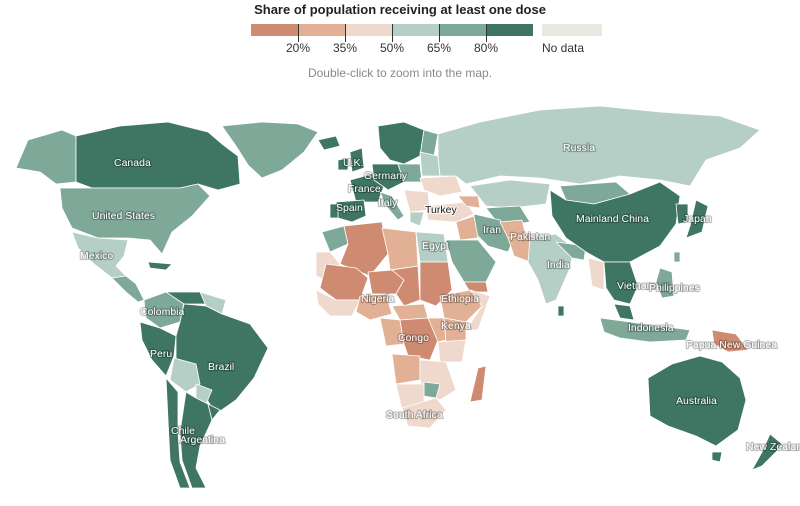 The image size is (800, 506). Describe the element at coordinates (338, 303) in the screenshot. I see `country-west-africa` at that location.